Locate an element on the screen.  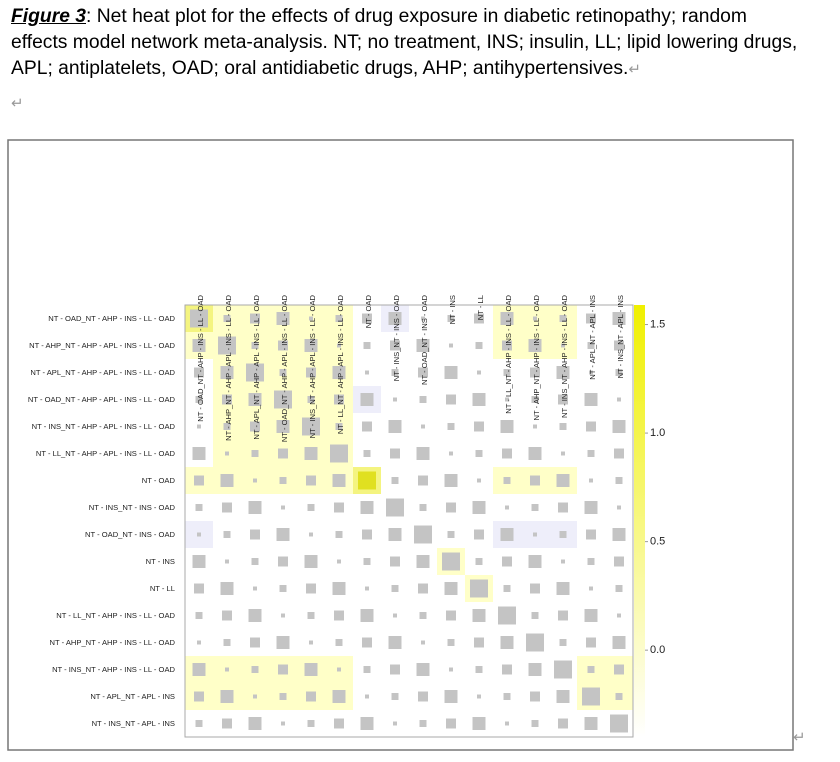
row-label: NT - APL_NT - AHP - APL - INS - LL - OAD is located at coordinates (102, 372).